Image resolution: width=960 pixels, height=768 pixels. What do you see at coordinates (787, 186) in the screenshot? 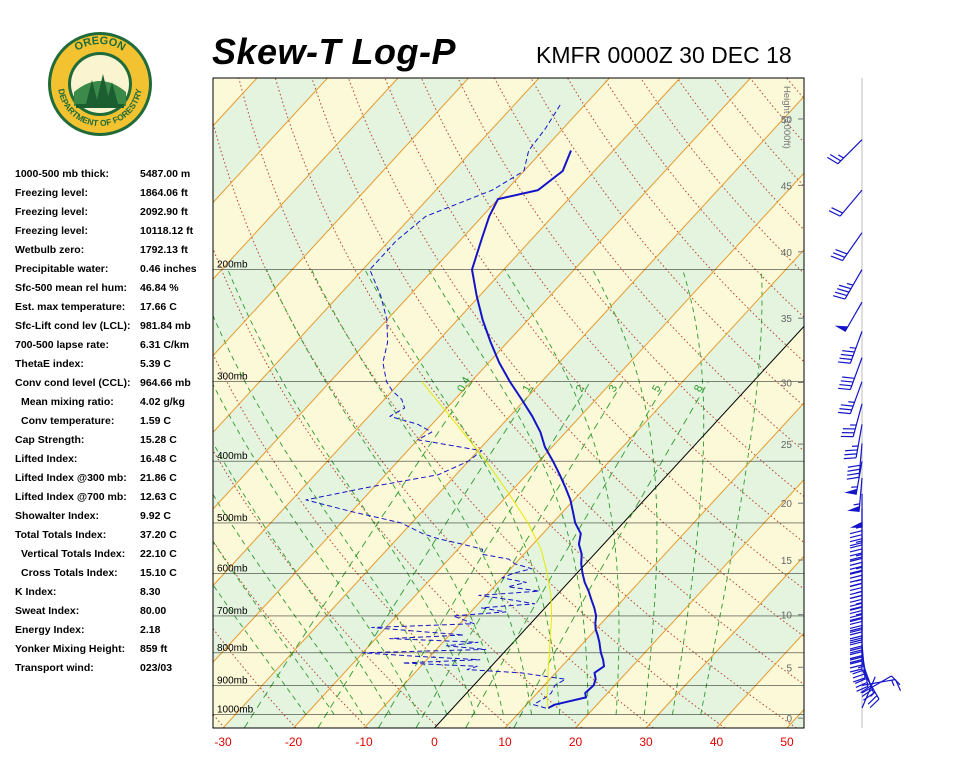
I see `height-label: 45` at bounding box center [787, 186].